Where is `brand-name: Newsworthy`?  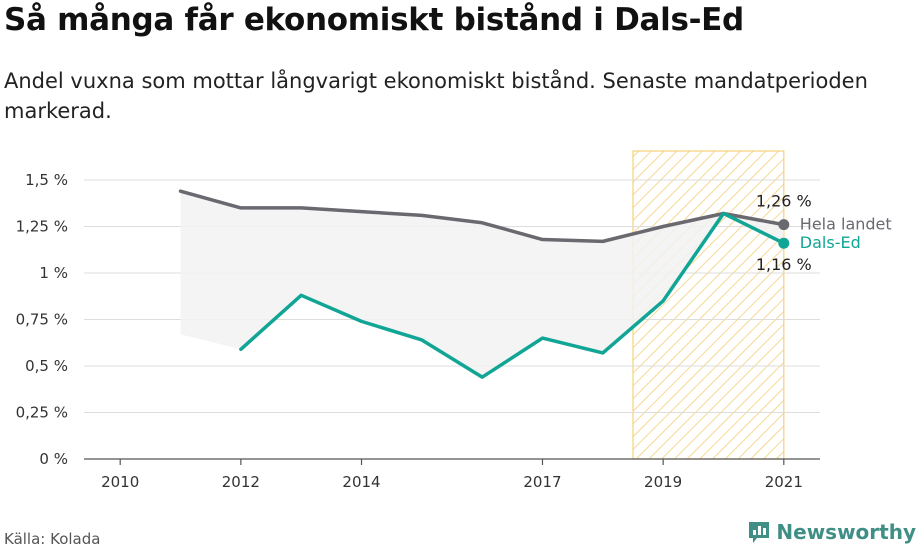
brand-name: Newsworthy is located at coordinates (846, 532).